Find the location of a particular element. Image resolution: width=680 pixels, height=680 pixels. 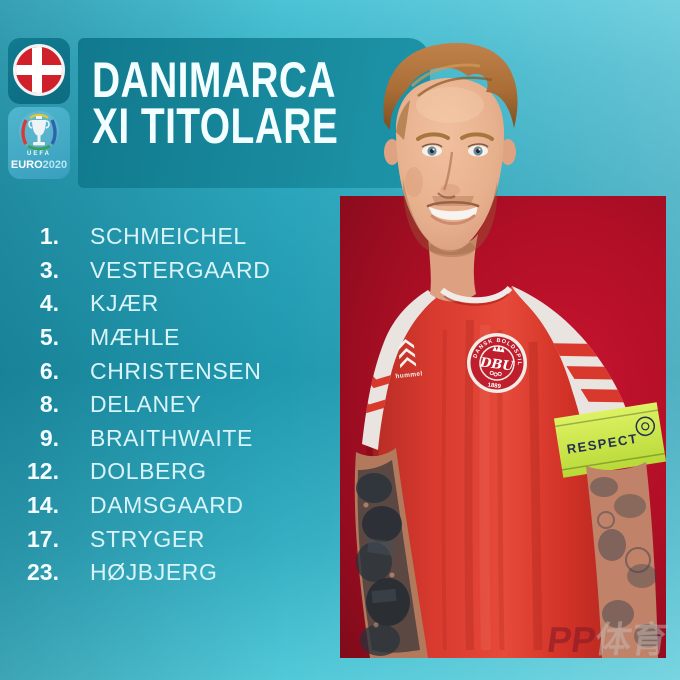

watermark-tiyu: 体育 is located at coordinates (631, 639).